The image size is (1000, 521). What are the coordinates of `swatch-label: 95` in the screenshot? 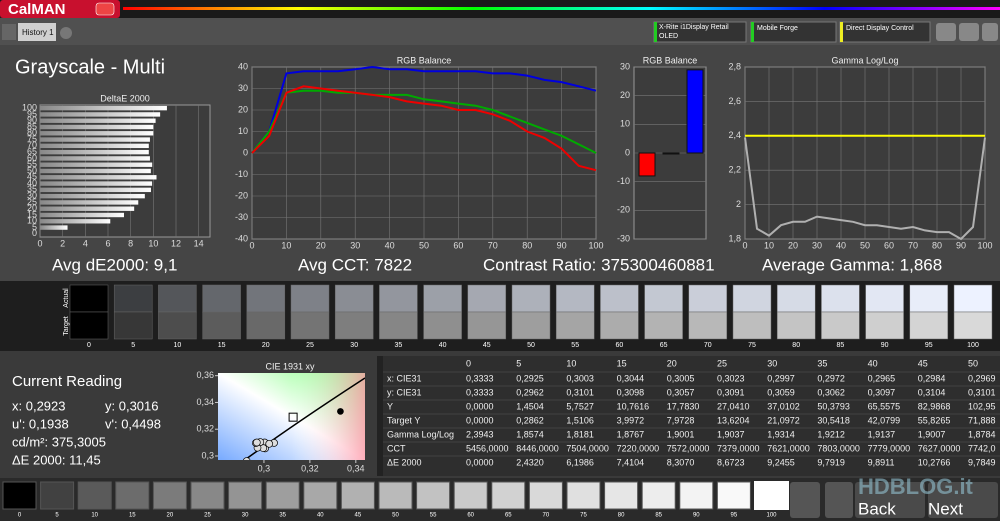 It's located at (929, 345).